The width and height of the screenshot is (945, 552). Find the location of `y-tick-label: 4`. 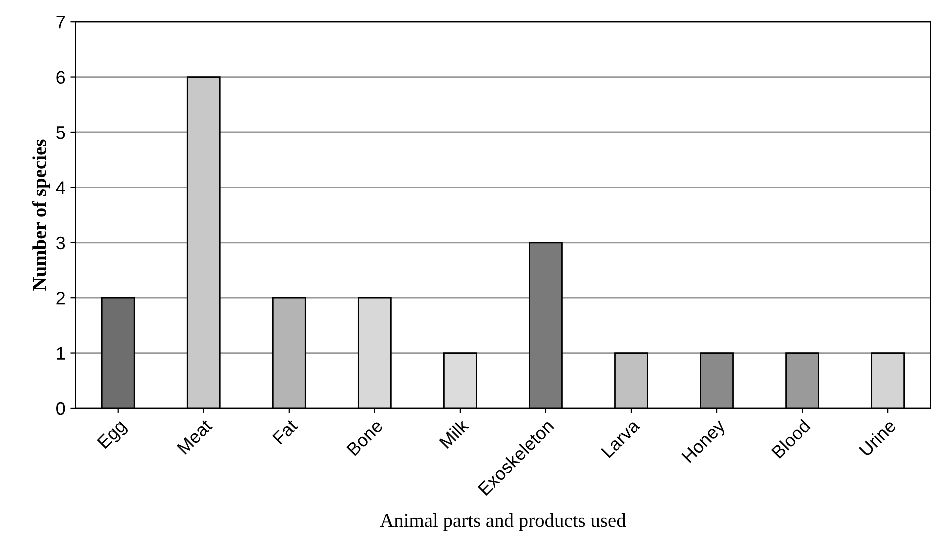

y-tick-label: 4 is located at coordinates (61, 188).